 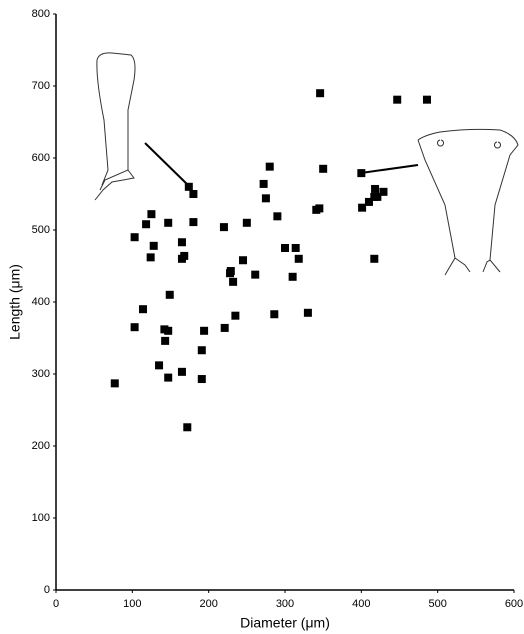 What do you see at coordinates (514, 604) in the screenshot?
I see `x-tick-label: 600` at bounding box center [514, 604].